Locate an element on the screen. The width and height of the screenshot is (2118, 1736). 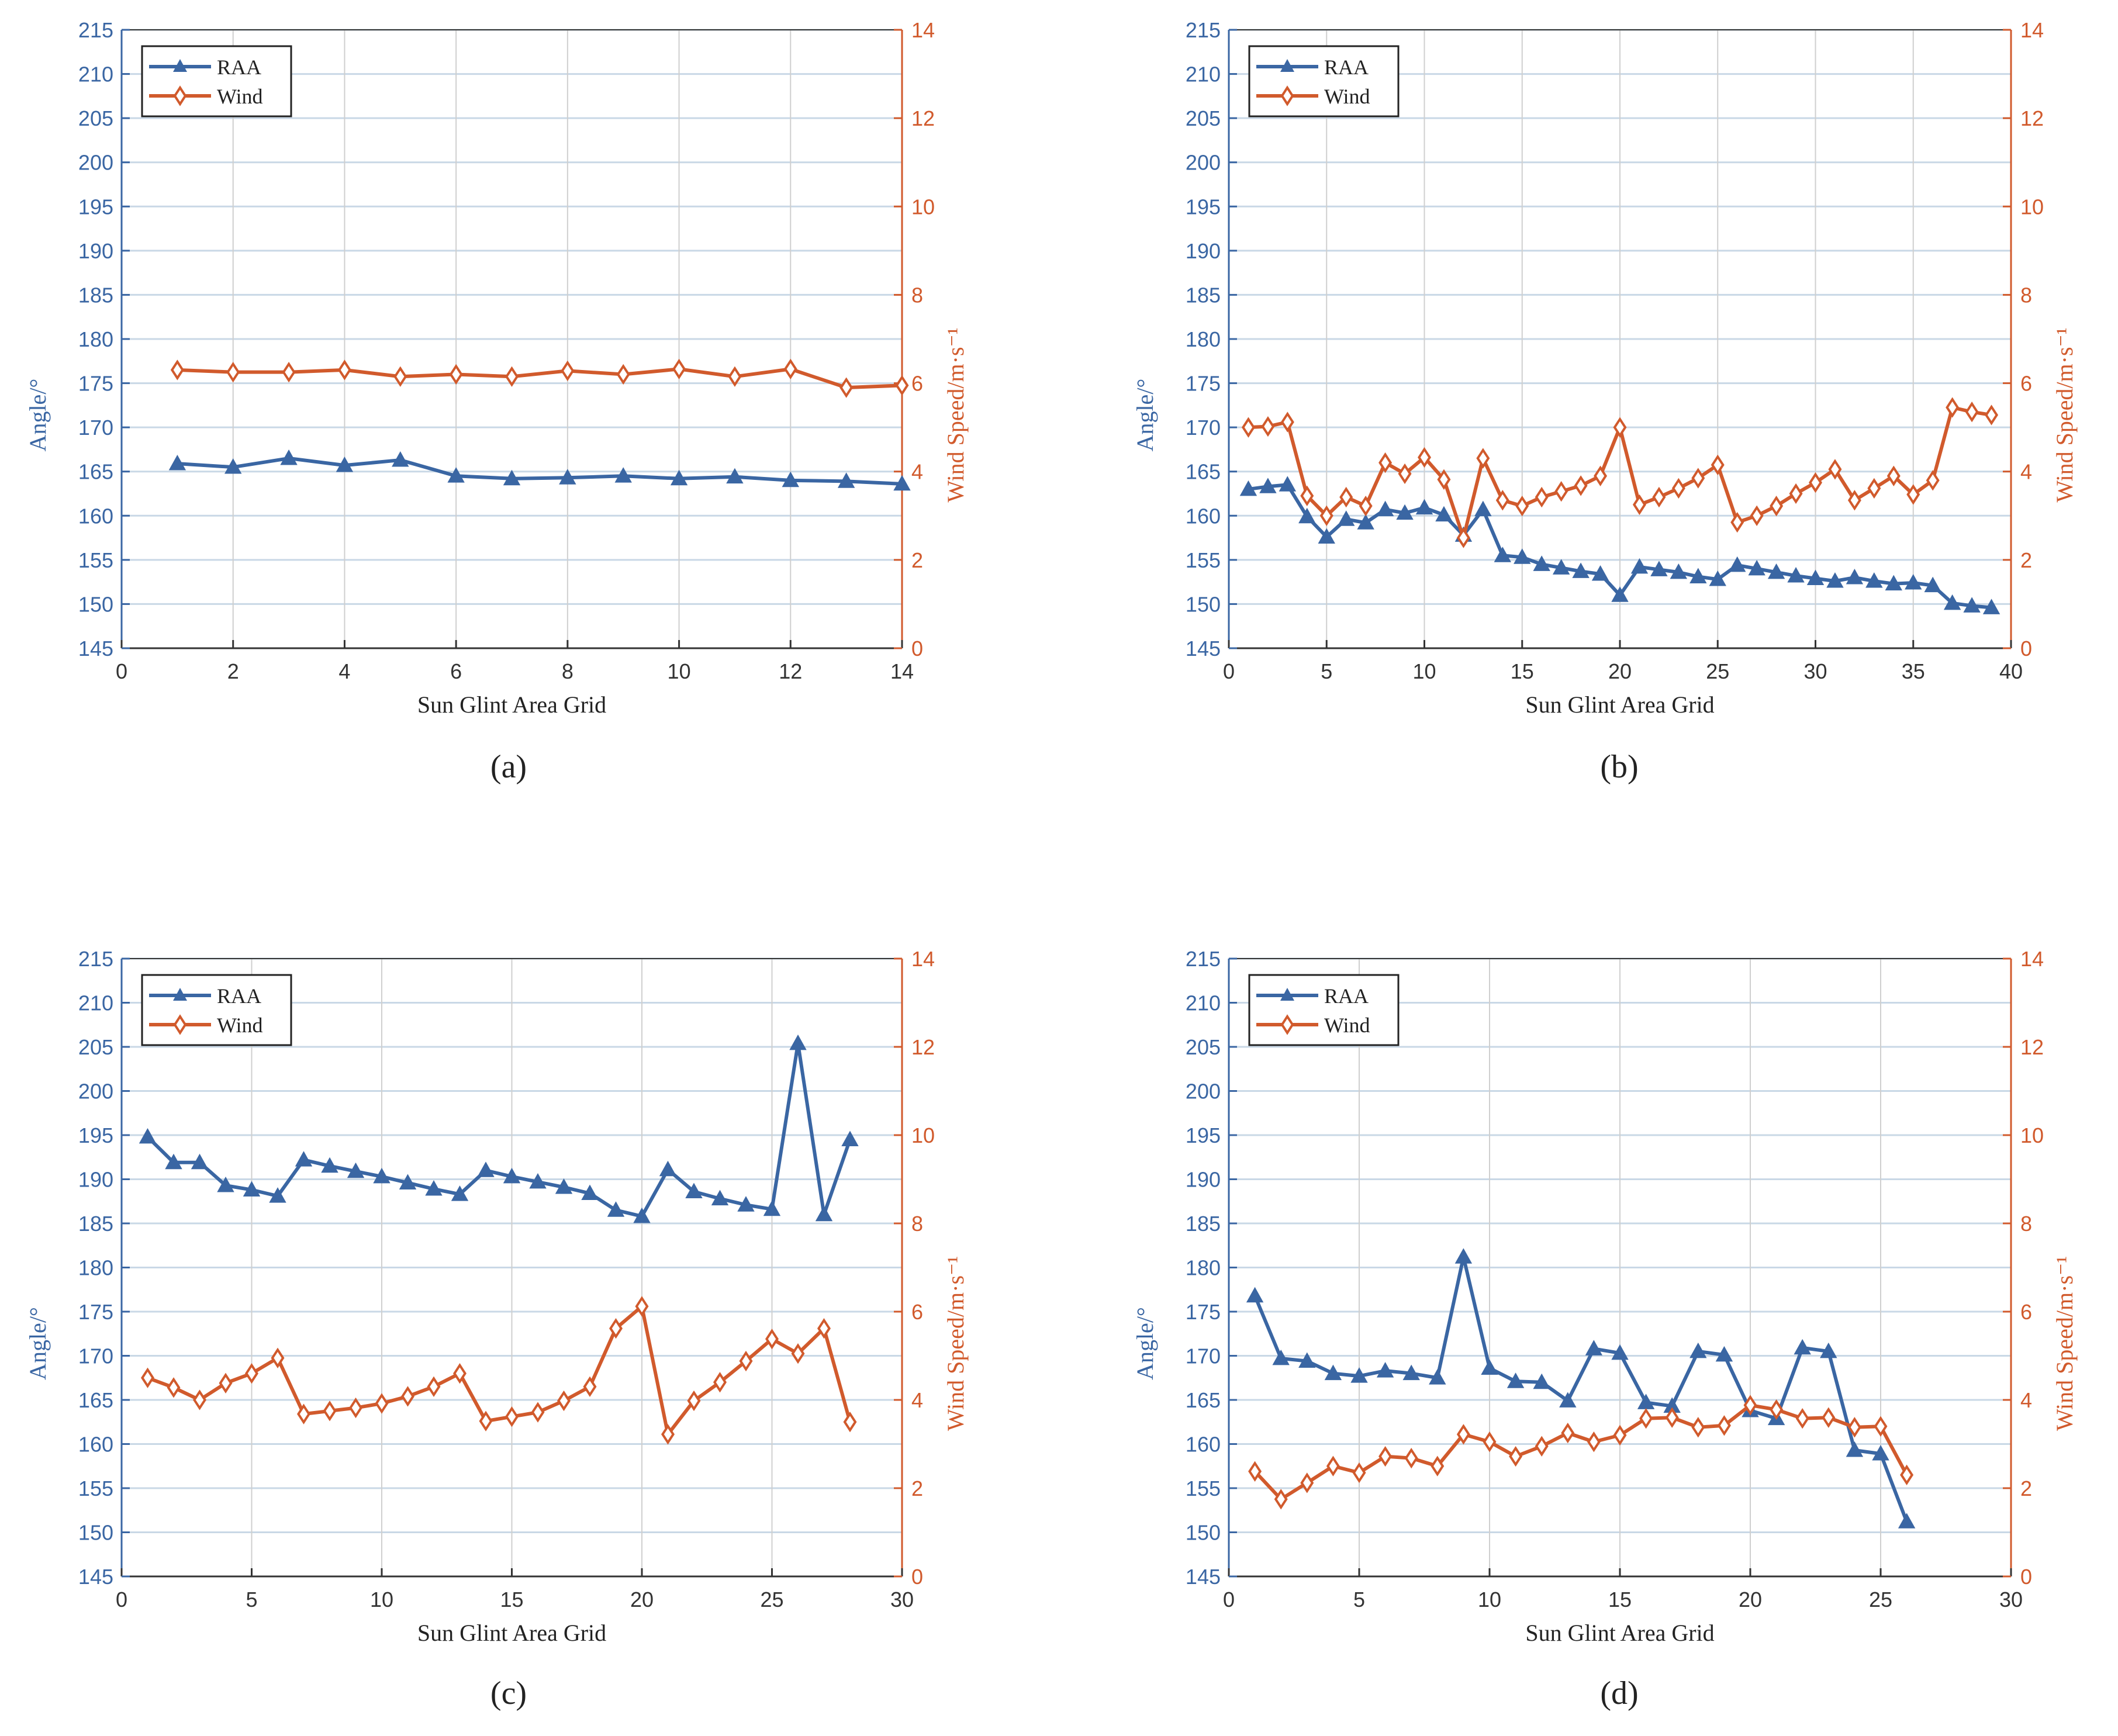
y-right-tick-label: 4 is located at coordinates (2026, 472).